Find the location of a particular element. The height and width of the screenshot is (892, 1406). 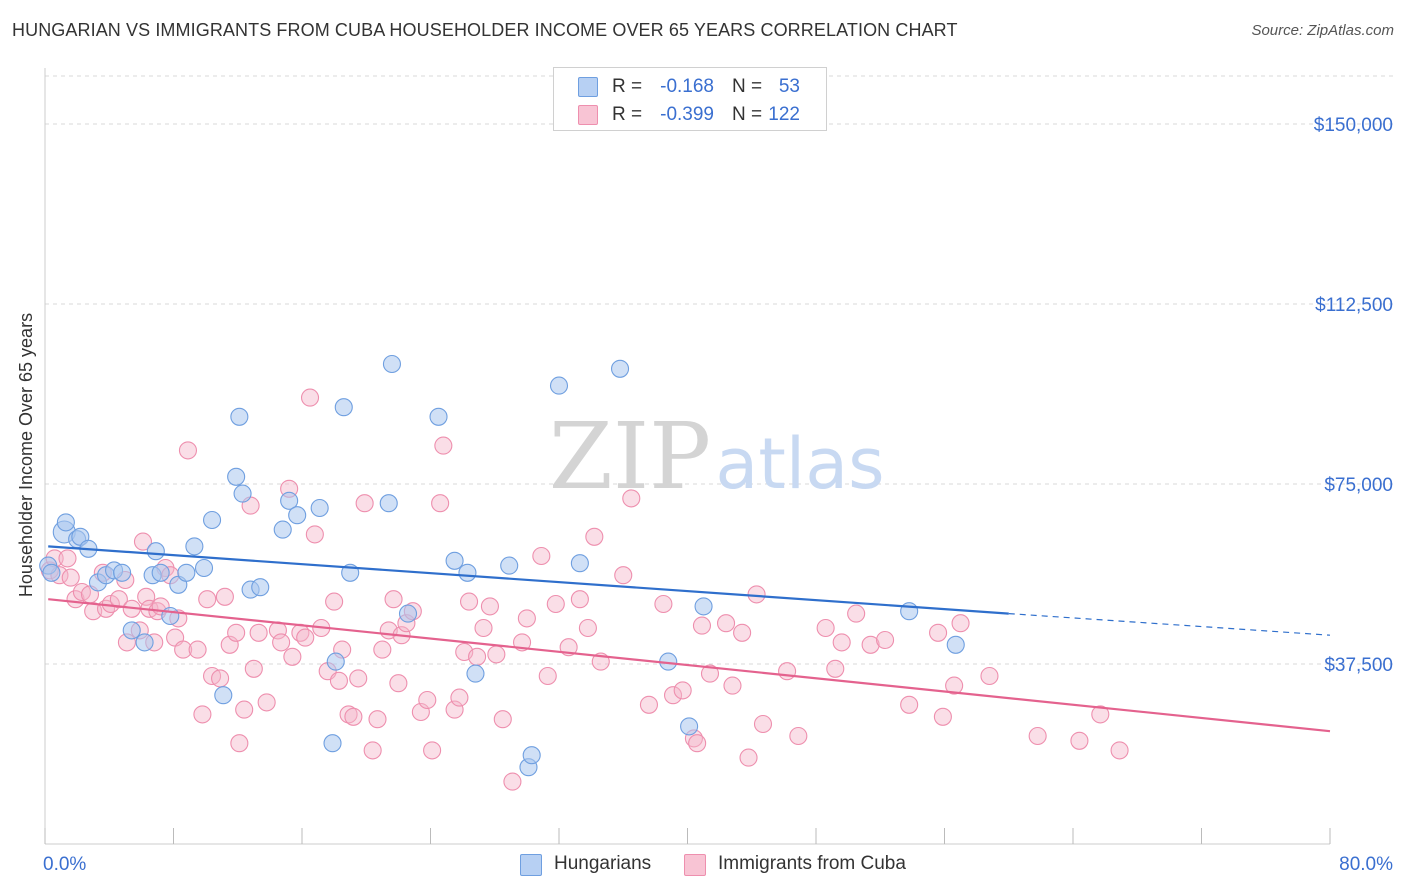

bottom-legend-label: Immigrants from Cuba is located at coordinates (812, 863).